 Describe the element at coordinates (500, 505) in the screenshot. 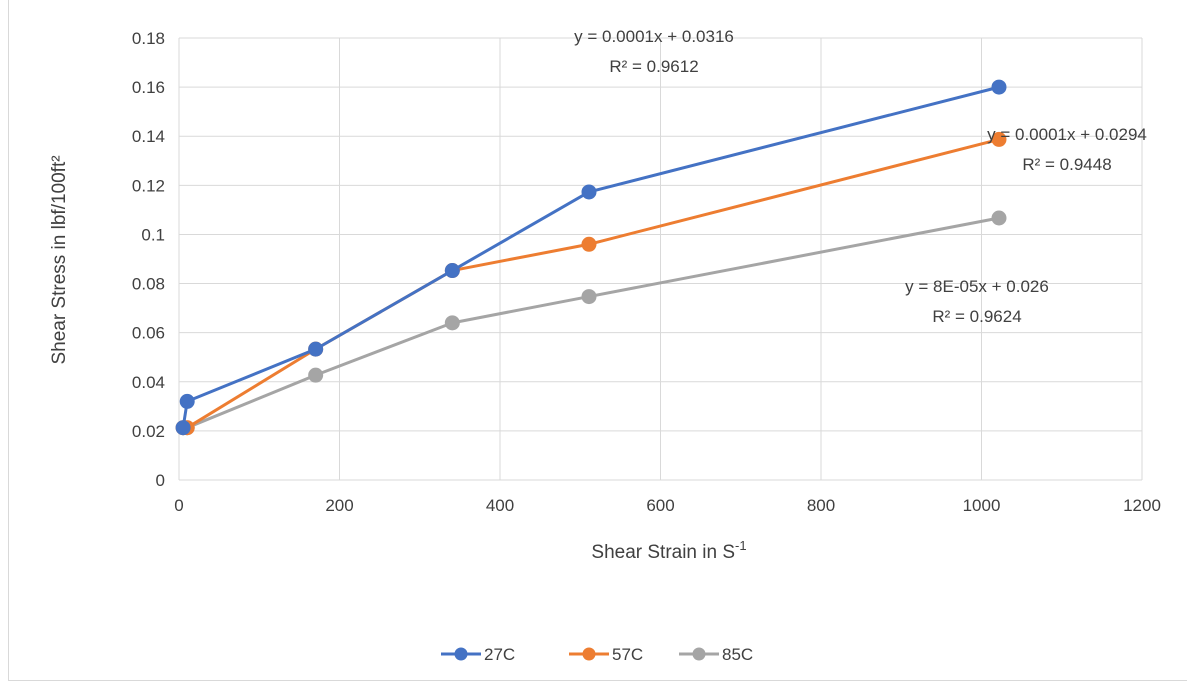

I see `x-tick-label: 400` at that location.